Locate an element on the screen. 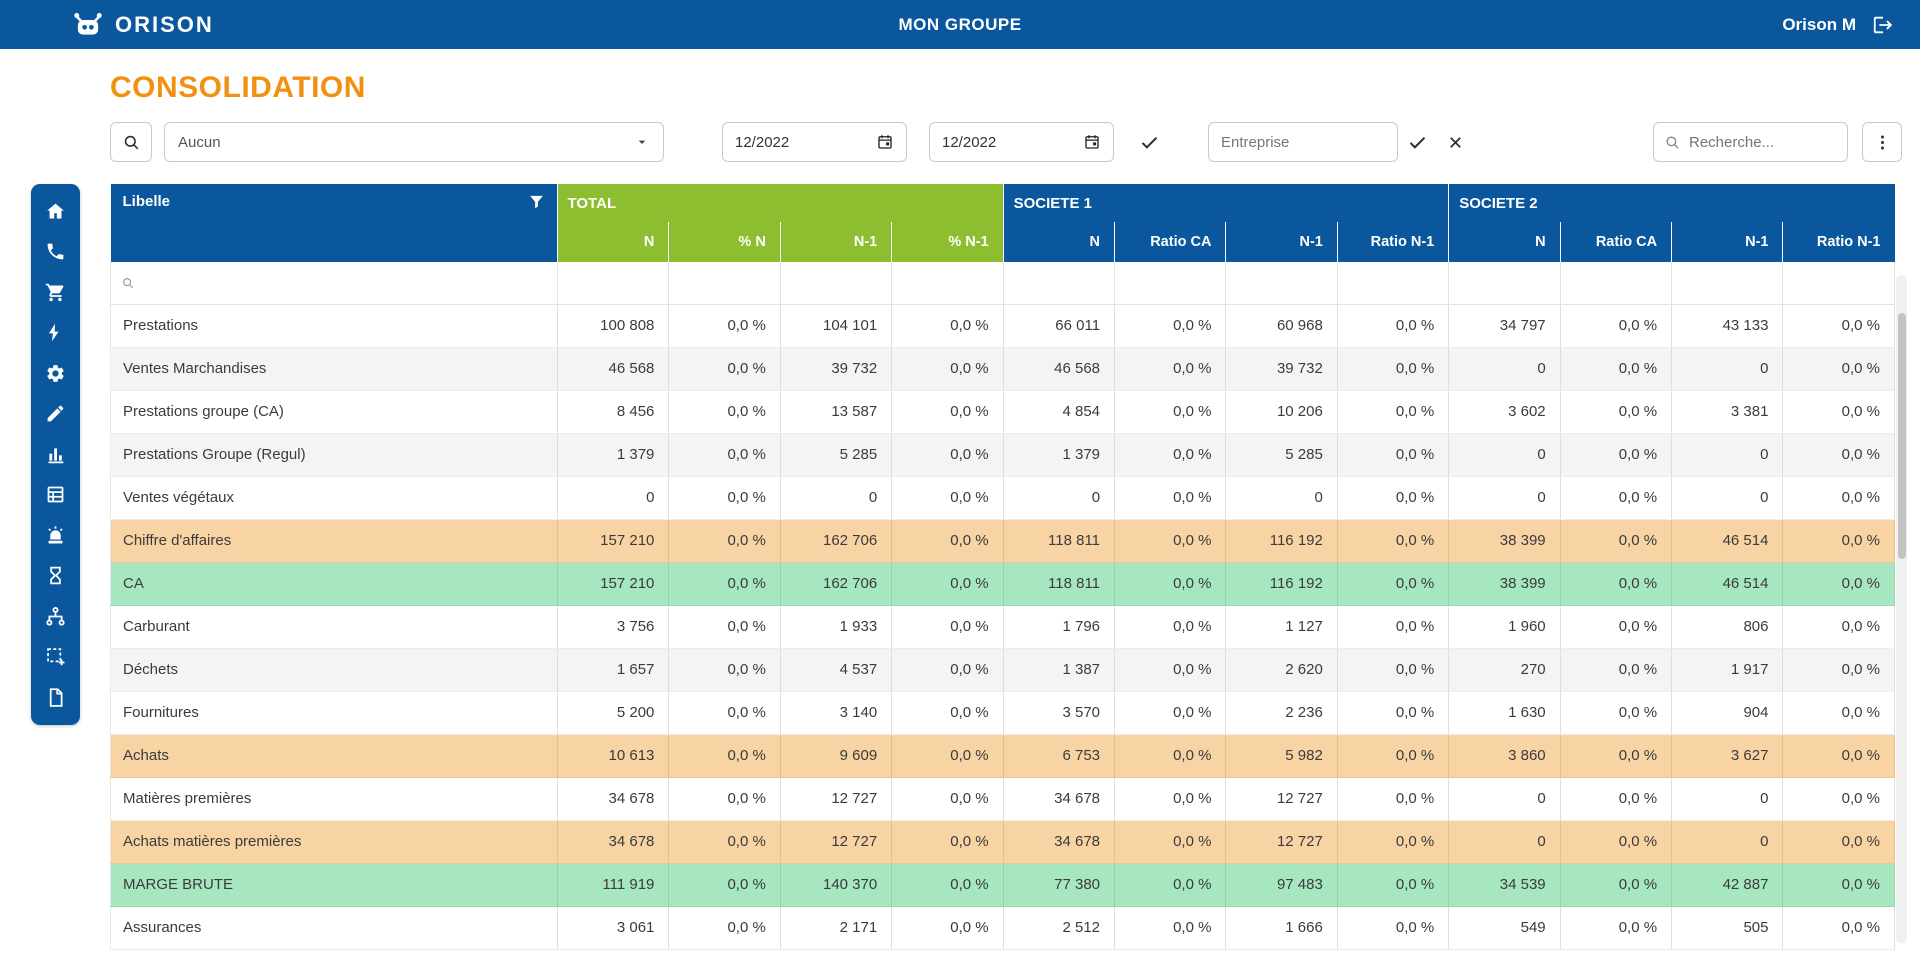 The height and width of the screenshot is (960, 1920). hourglass-nav-button is located at coordinates (55, 576).